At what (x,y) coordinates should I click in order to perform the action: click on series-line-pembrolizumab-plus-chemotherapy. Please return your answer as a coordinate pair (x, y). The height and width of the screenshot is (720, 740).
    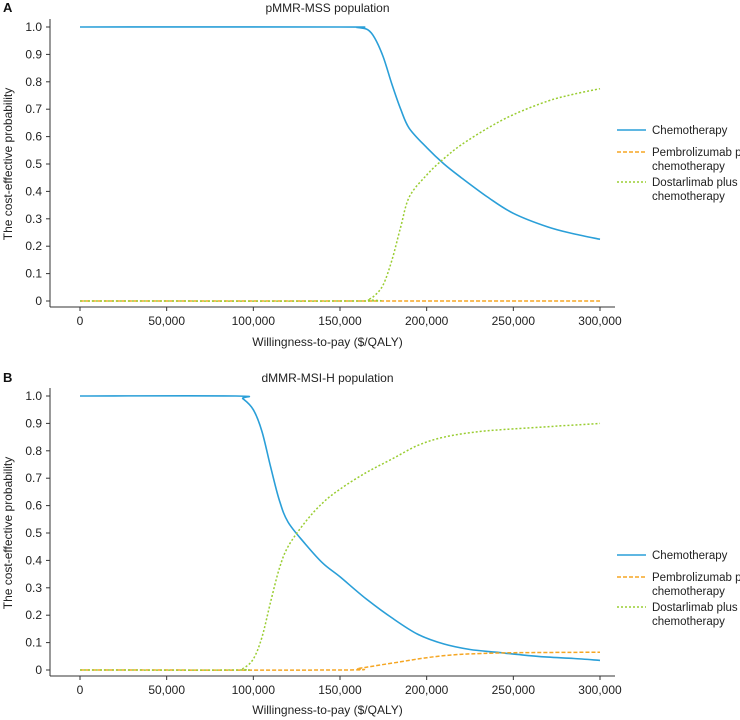
    Looking at the image, I should click on (340, 661).